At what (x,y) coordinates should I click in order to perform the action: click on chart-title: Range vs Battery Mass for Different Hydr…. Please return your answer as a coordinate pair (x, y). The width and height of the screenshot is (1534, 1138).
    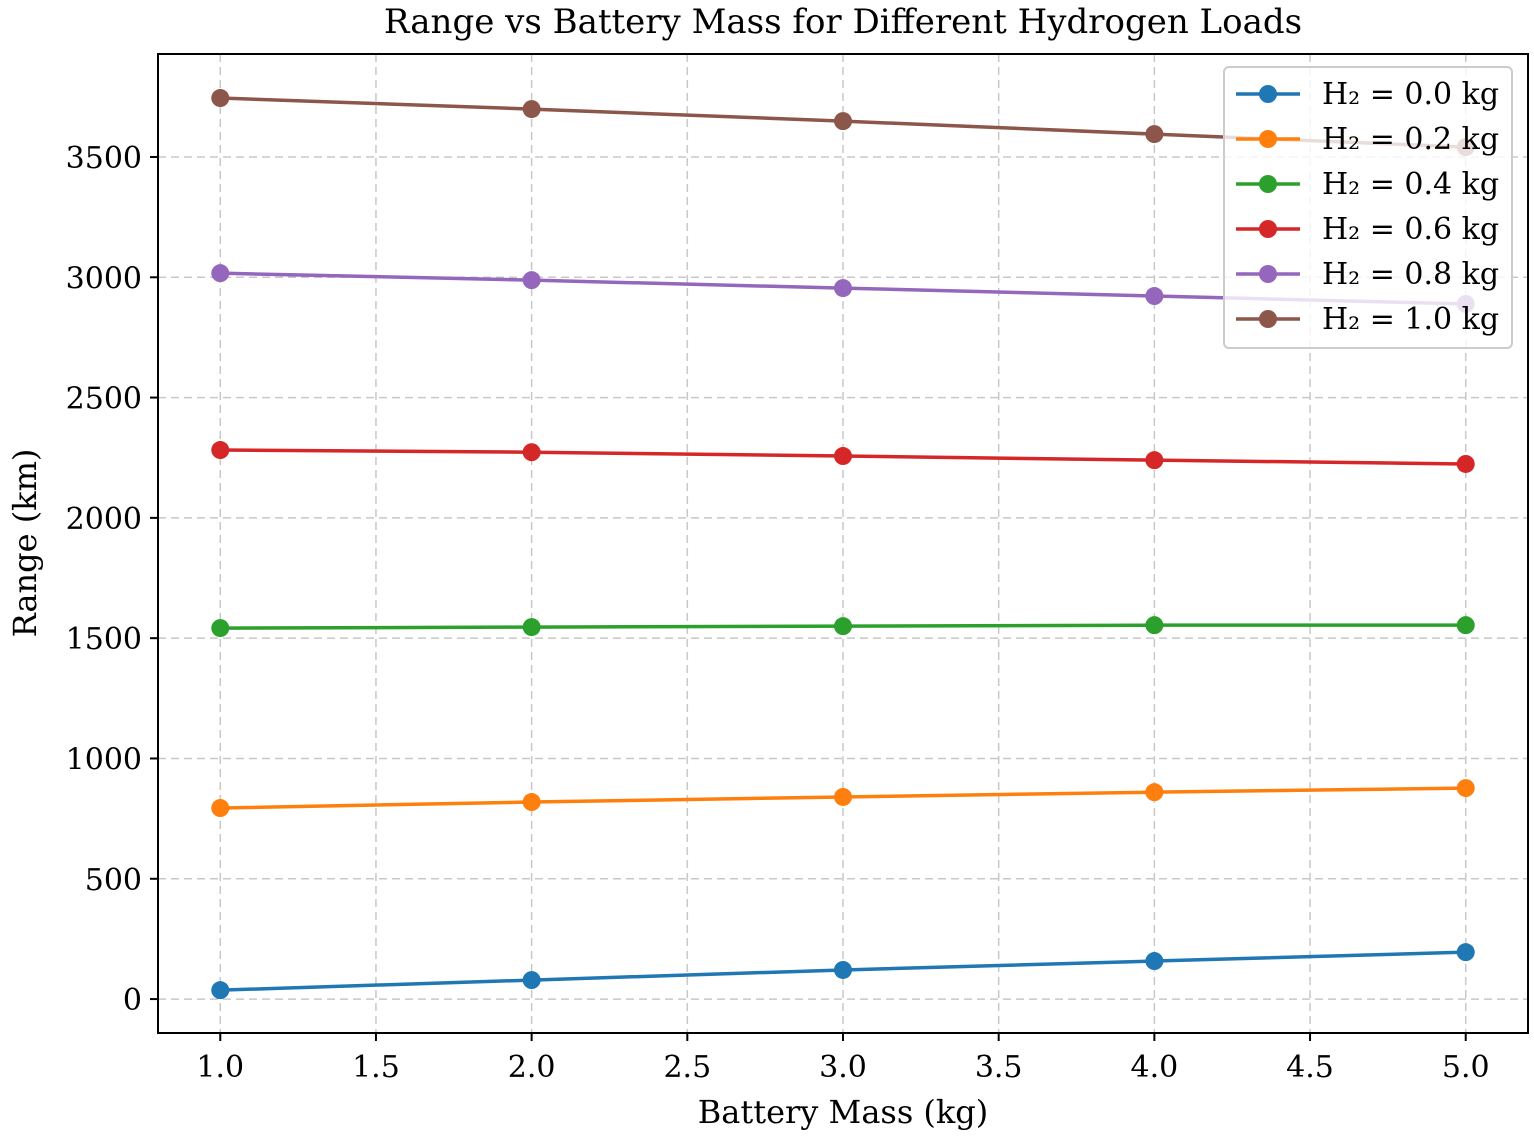
    Looking at the image, I should click on (843, 22).